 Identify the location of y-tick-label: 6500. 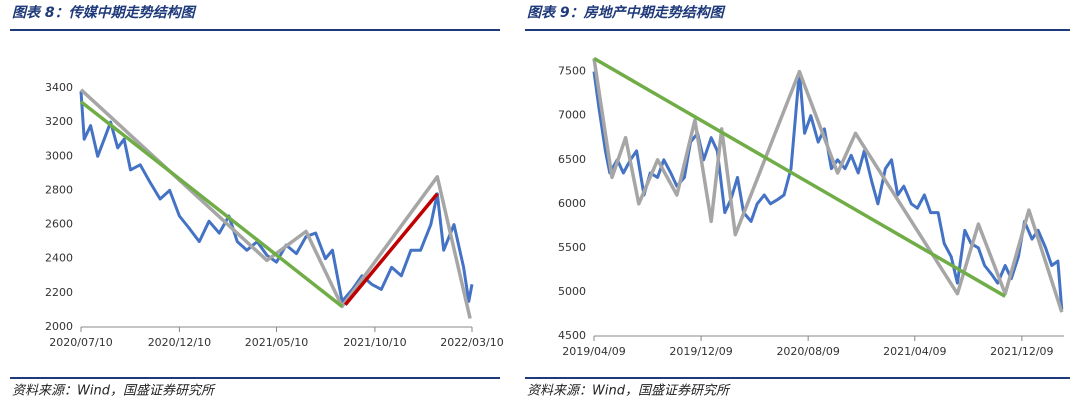
(572, 159).